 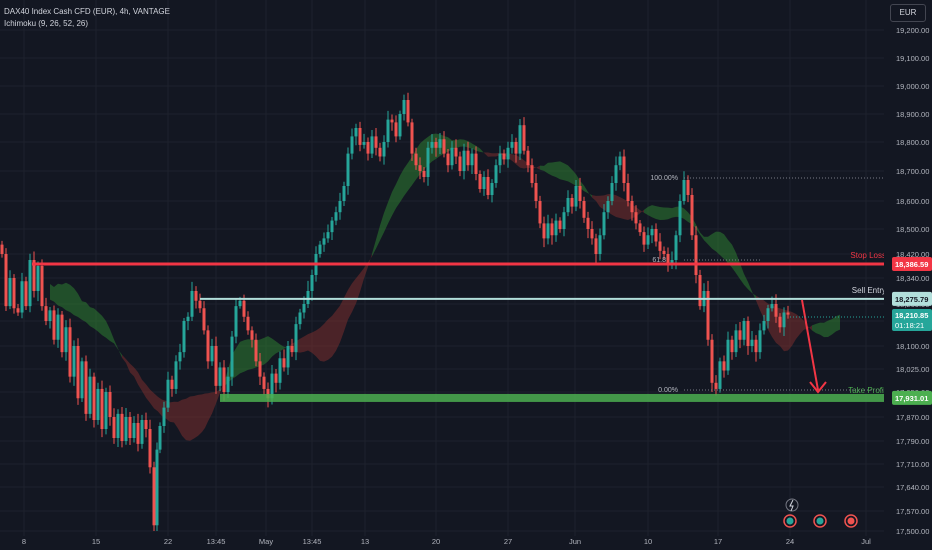 I want to click on take-profit-price-tag-bg, so click(x=912, y=397).